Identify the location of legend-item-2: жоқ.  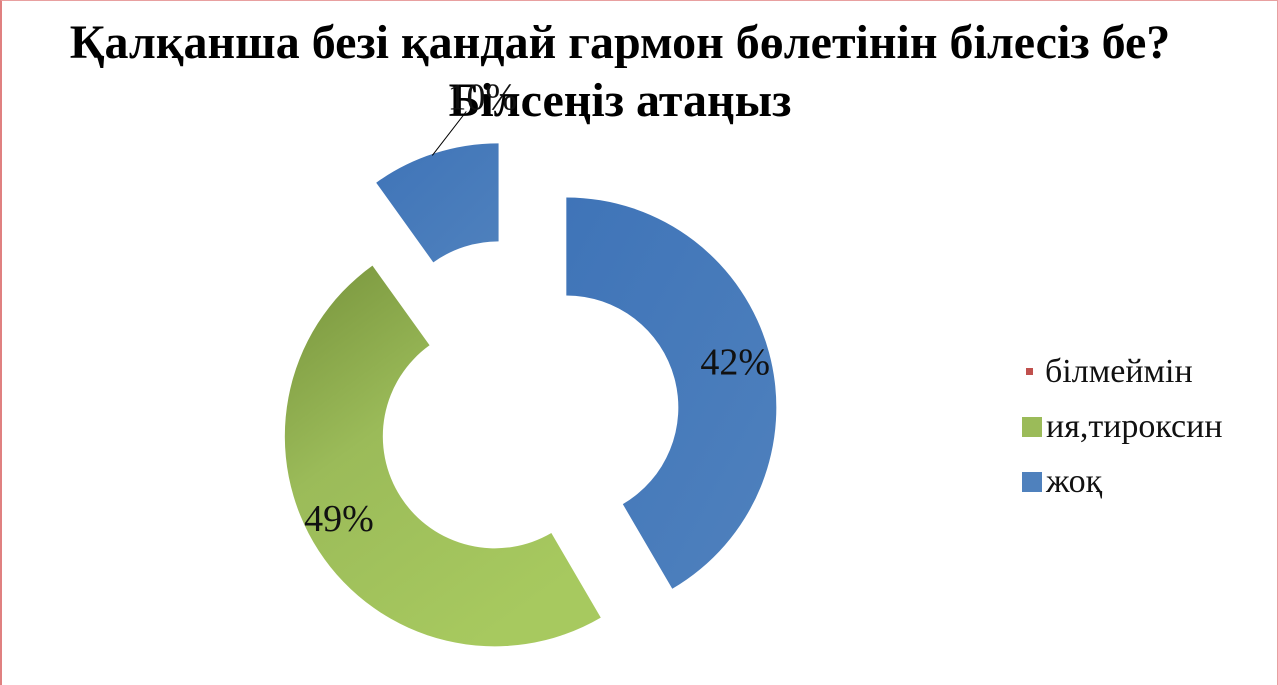
(1122, 481).